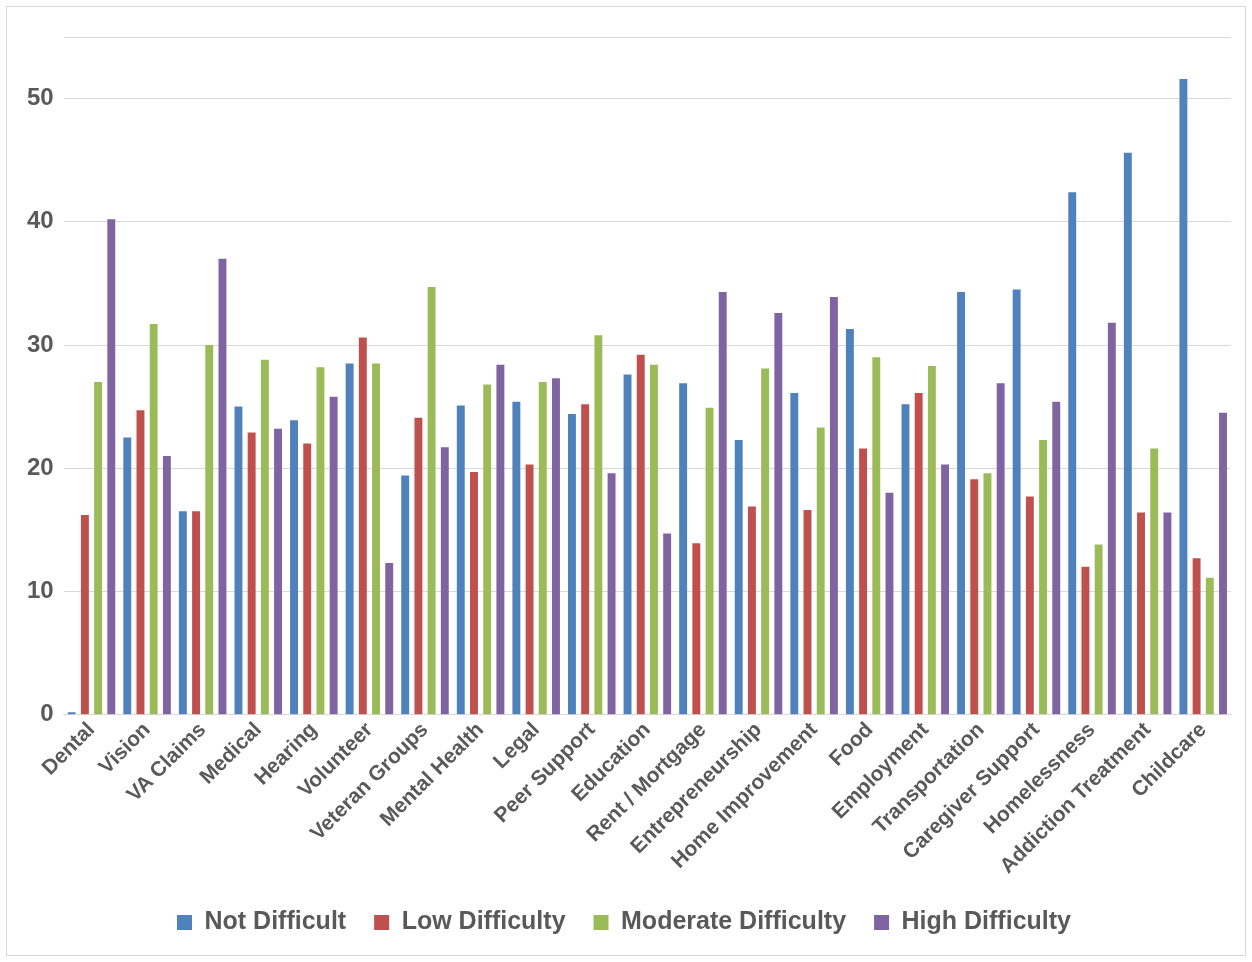 This screenshot has width=1252, height=962. Describe the element at coordinates (40, 220) in the screenshot. I see `y-tick-label: 40` at that location.